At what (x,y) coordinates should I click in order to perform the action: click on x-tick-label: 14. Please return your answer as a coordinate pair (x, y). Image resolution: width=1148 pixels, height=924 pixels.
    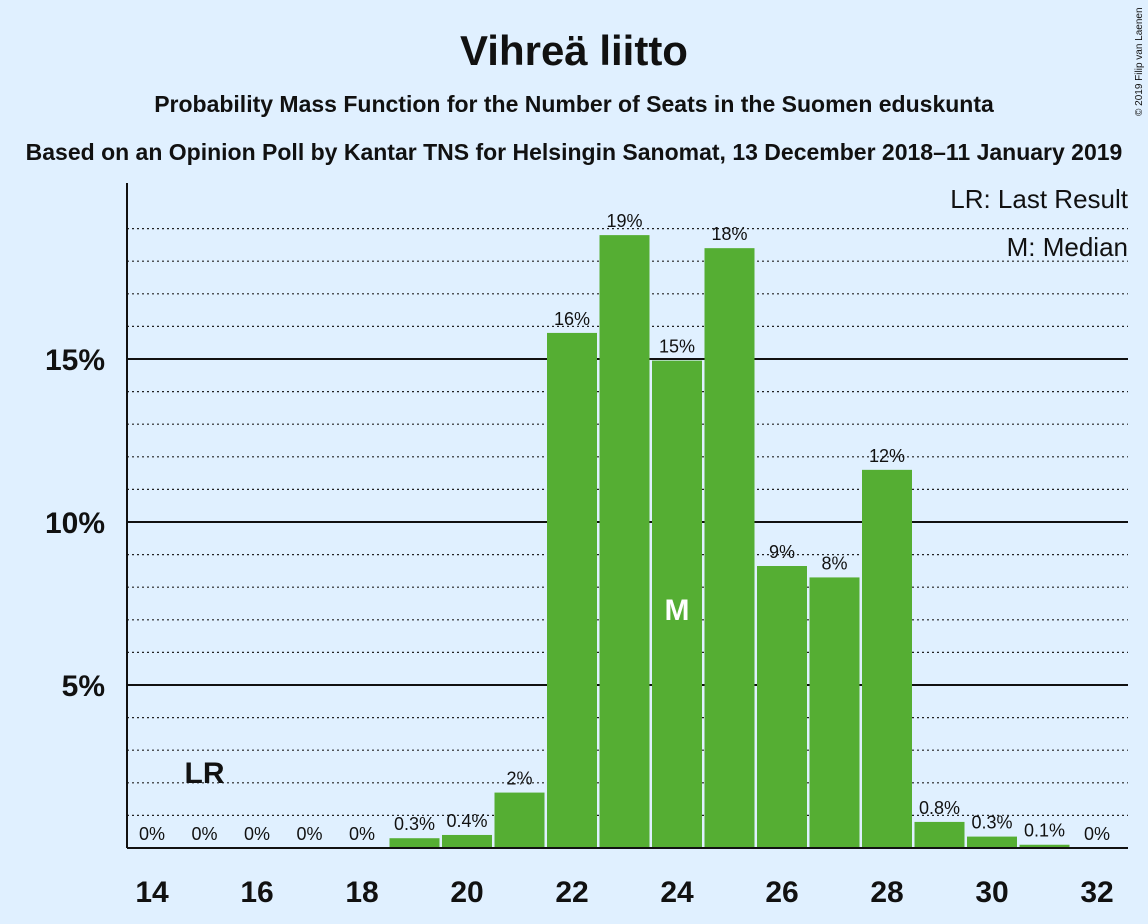
    Looking at the image, I should click on (152, 892).